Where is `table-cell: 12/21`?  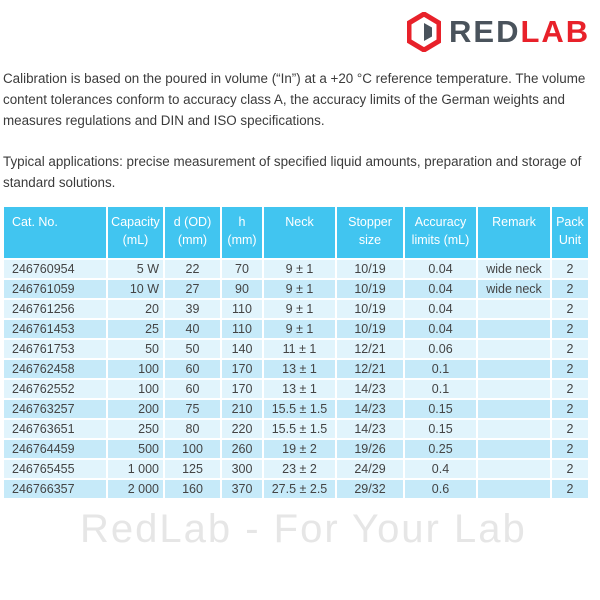 table-cell: 12/21 is located at coordinates (370, 349).